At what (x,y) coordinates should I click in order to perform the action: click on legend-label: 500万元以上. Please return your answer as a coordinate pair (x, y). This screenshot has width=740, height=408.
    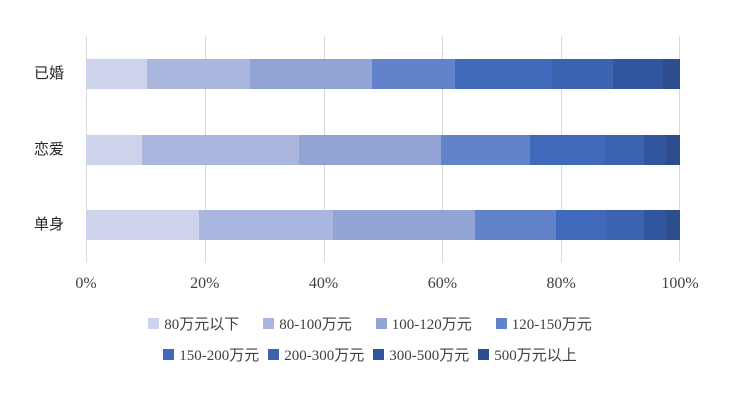
    Looking at the image, I should click on (535, 355).